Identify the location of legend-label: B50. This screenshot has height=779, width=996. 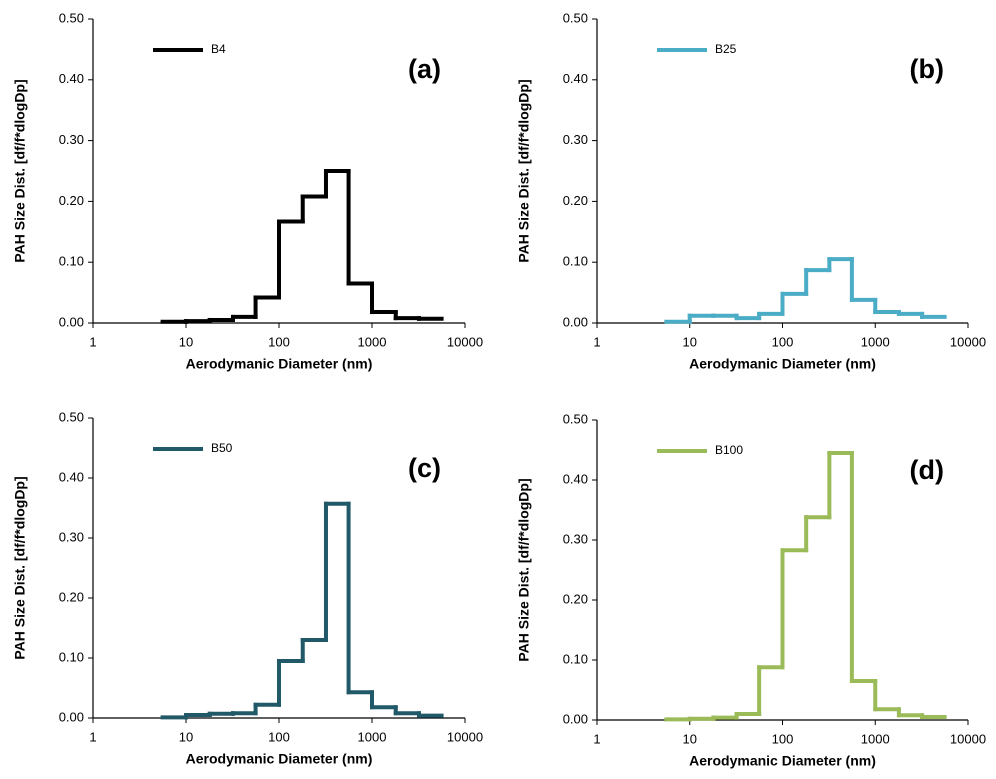
(222, 448).